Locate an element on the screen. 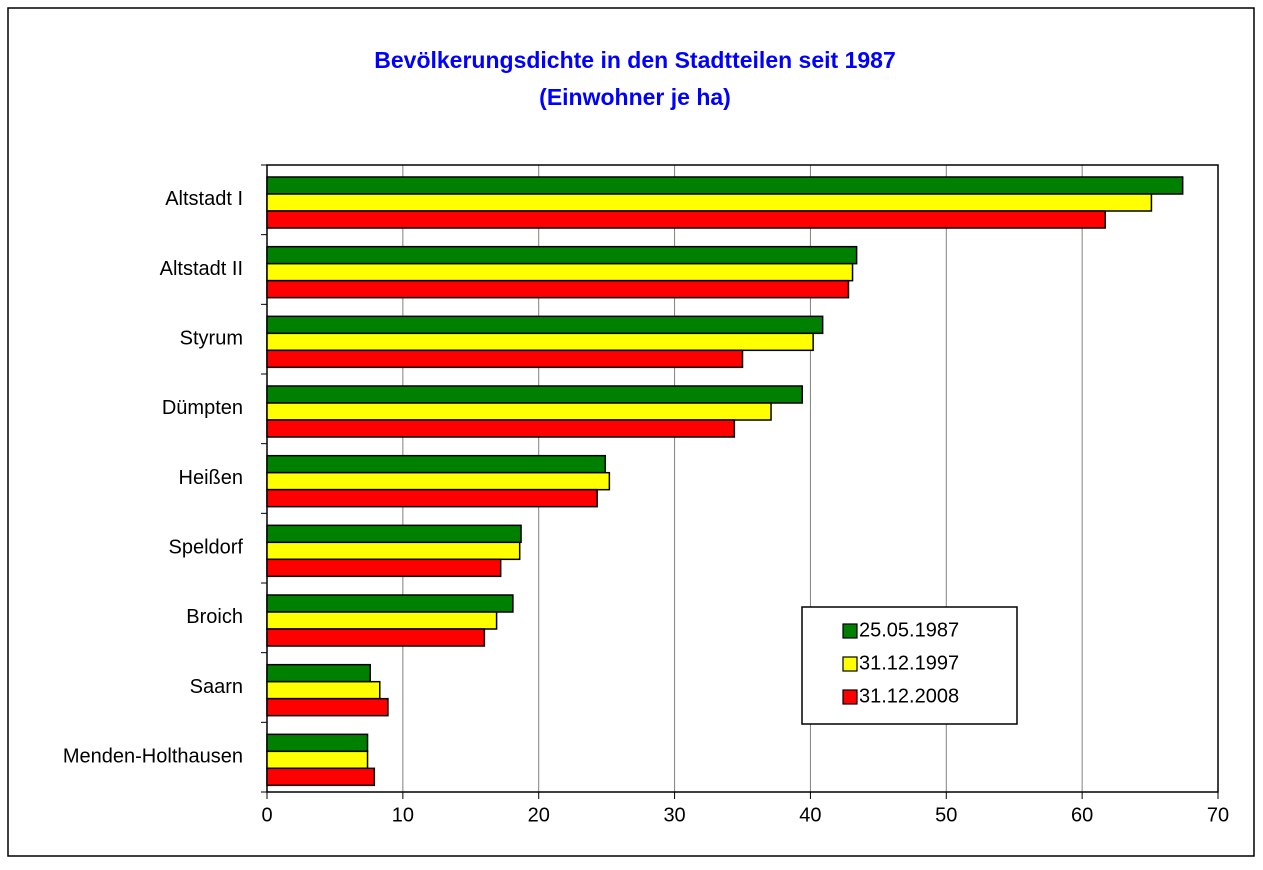 This screenshot has height=870, width=1263. legend-box is located at coordinates (909, 665).